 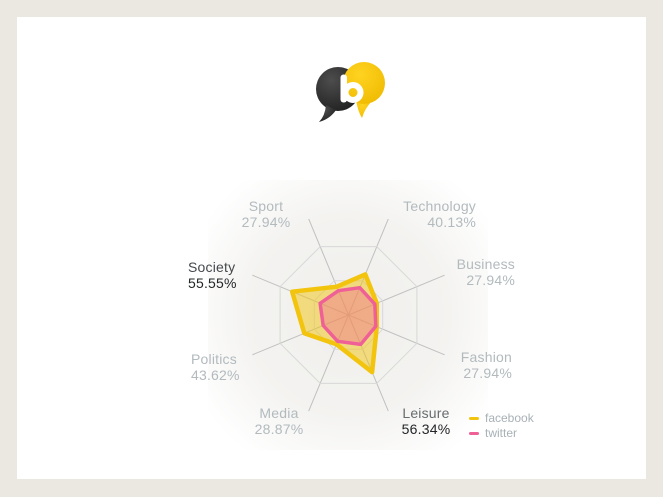 I want to click on legend-label: twitter, so click(x=501, y=433).